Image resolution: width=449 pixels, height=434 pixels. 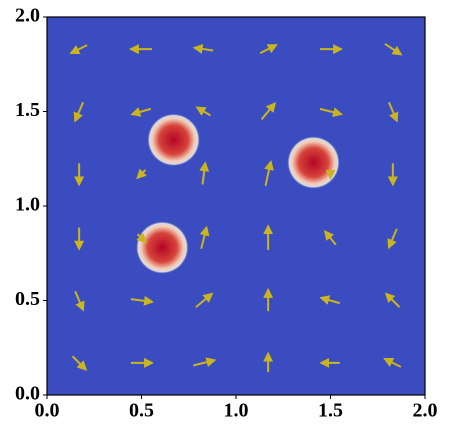 I want to click on y-tick-label: 0.0, so click(x=27, y=394).